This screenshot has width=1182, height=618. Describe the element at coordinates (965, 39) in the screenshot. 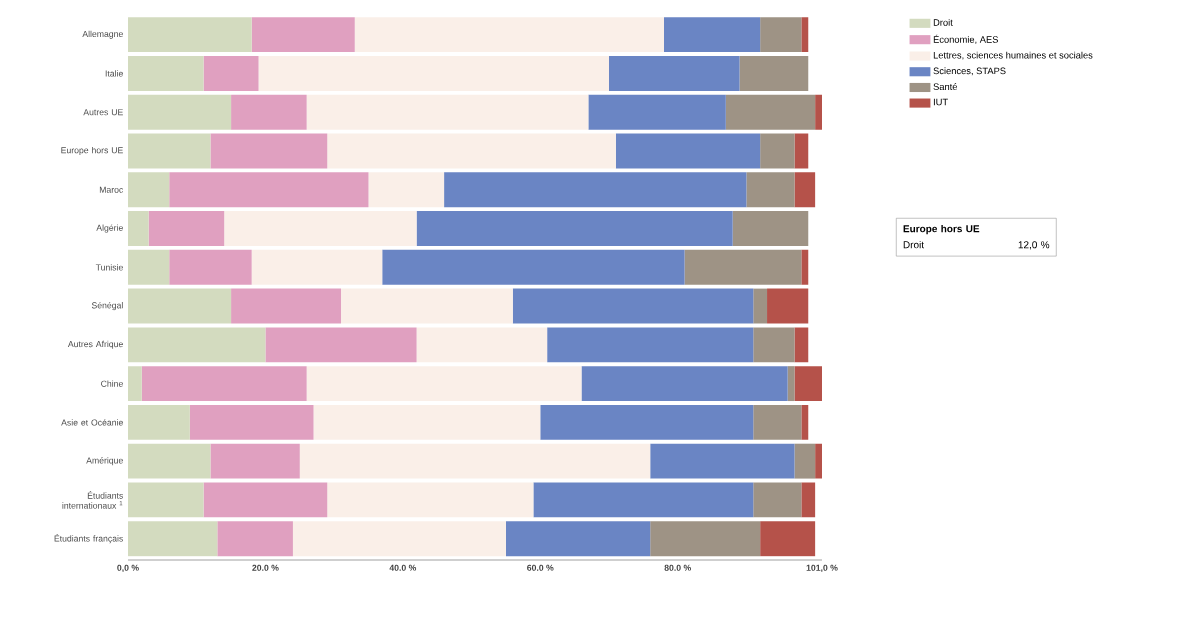

I see `legend-label: Économie, AES` at that location.